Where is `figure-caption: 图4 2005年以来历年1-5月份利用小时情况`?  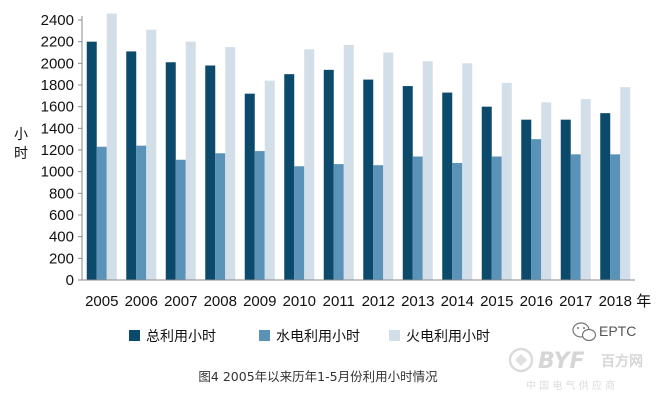
figure-caption: 图4 2005年以来历年1-5月份利用小时情况 is located at coordinates (318, 376).